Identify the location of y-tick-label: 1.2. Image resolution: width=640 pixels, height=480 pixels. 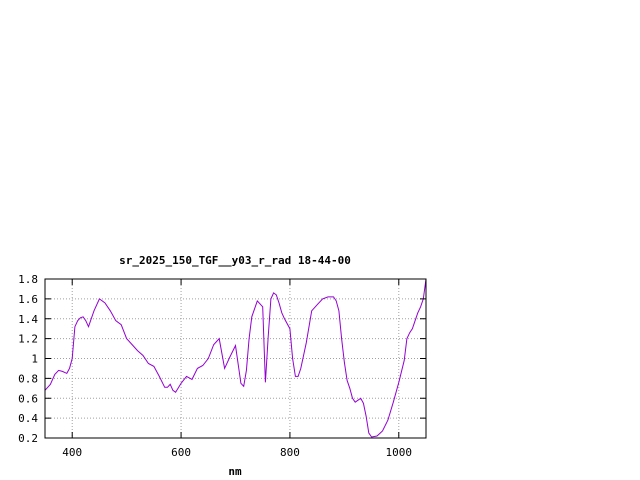
(28, 339).